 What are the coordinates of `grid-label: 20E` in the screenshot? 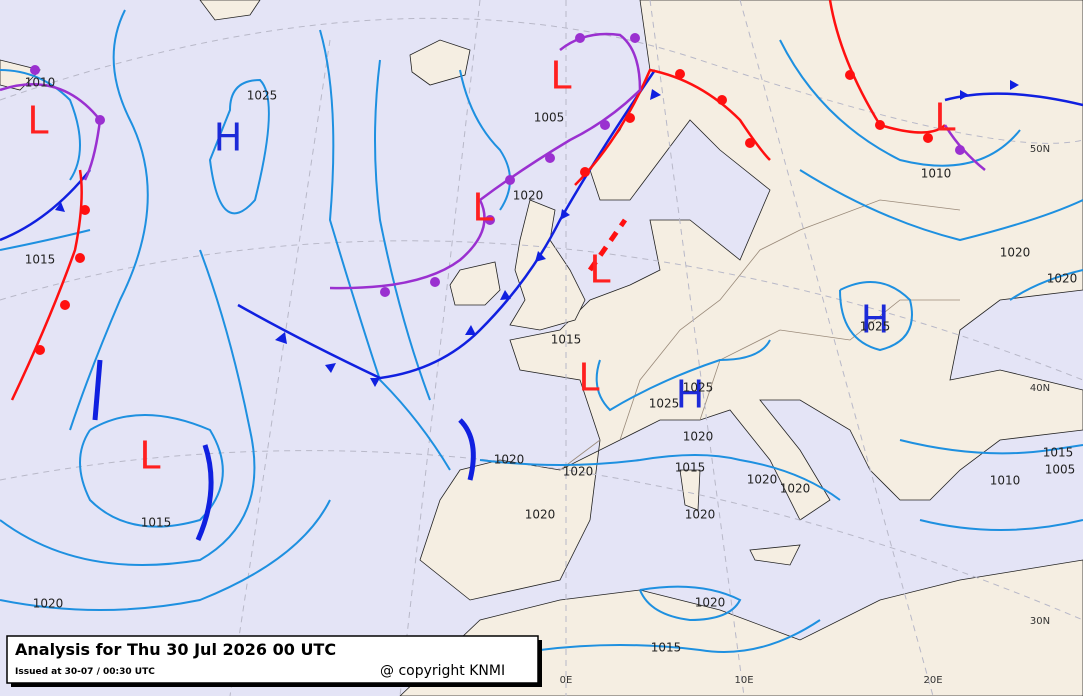 It's located at (932, 680).